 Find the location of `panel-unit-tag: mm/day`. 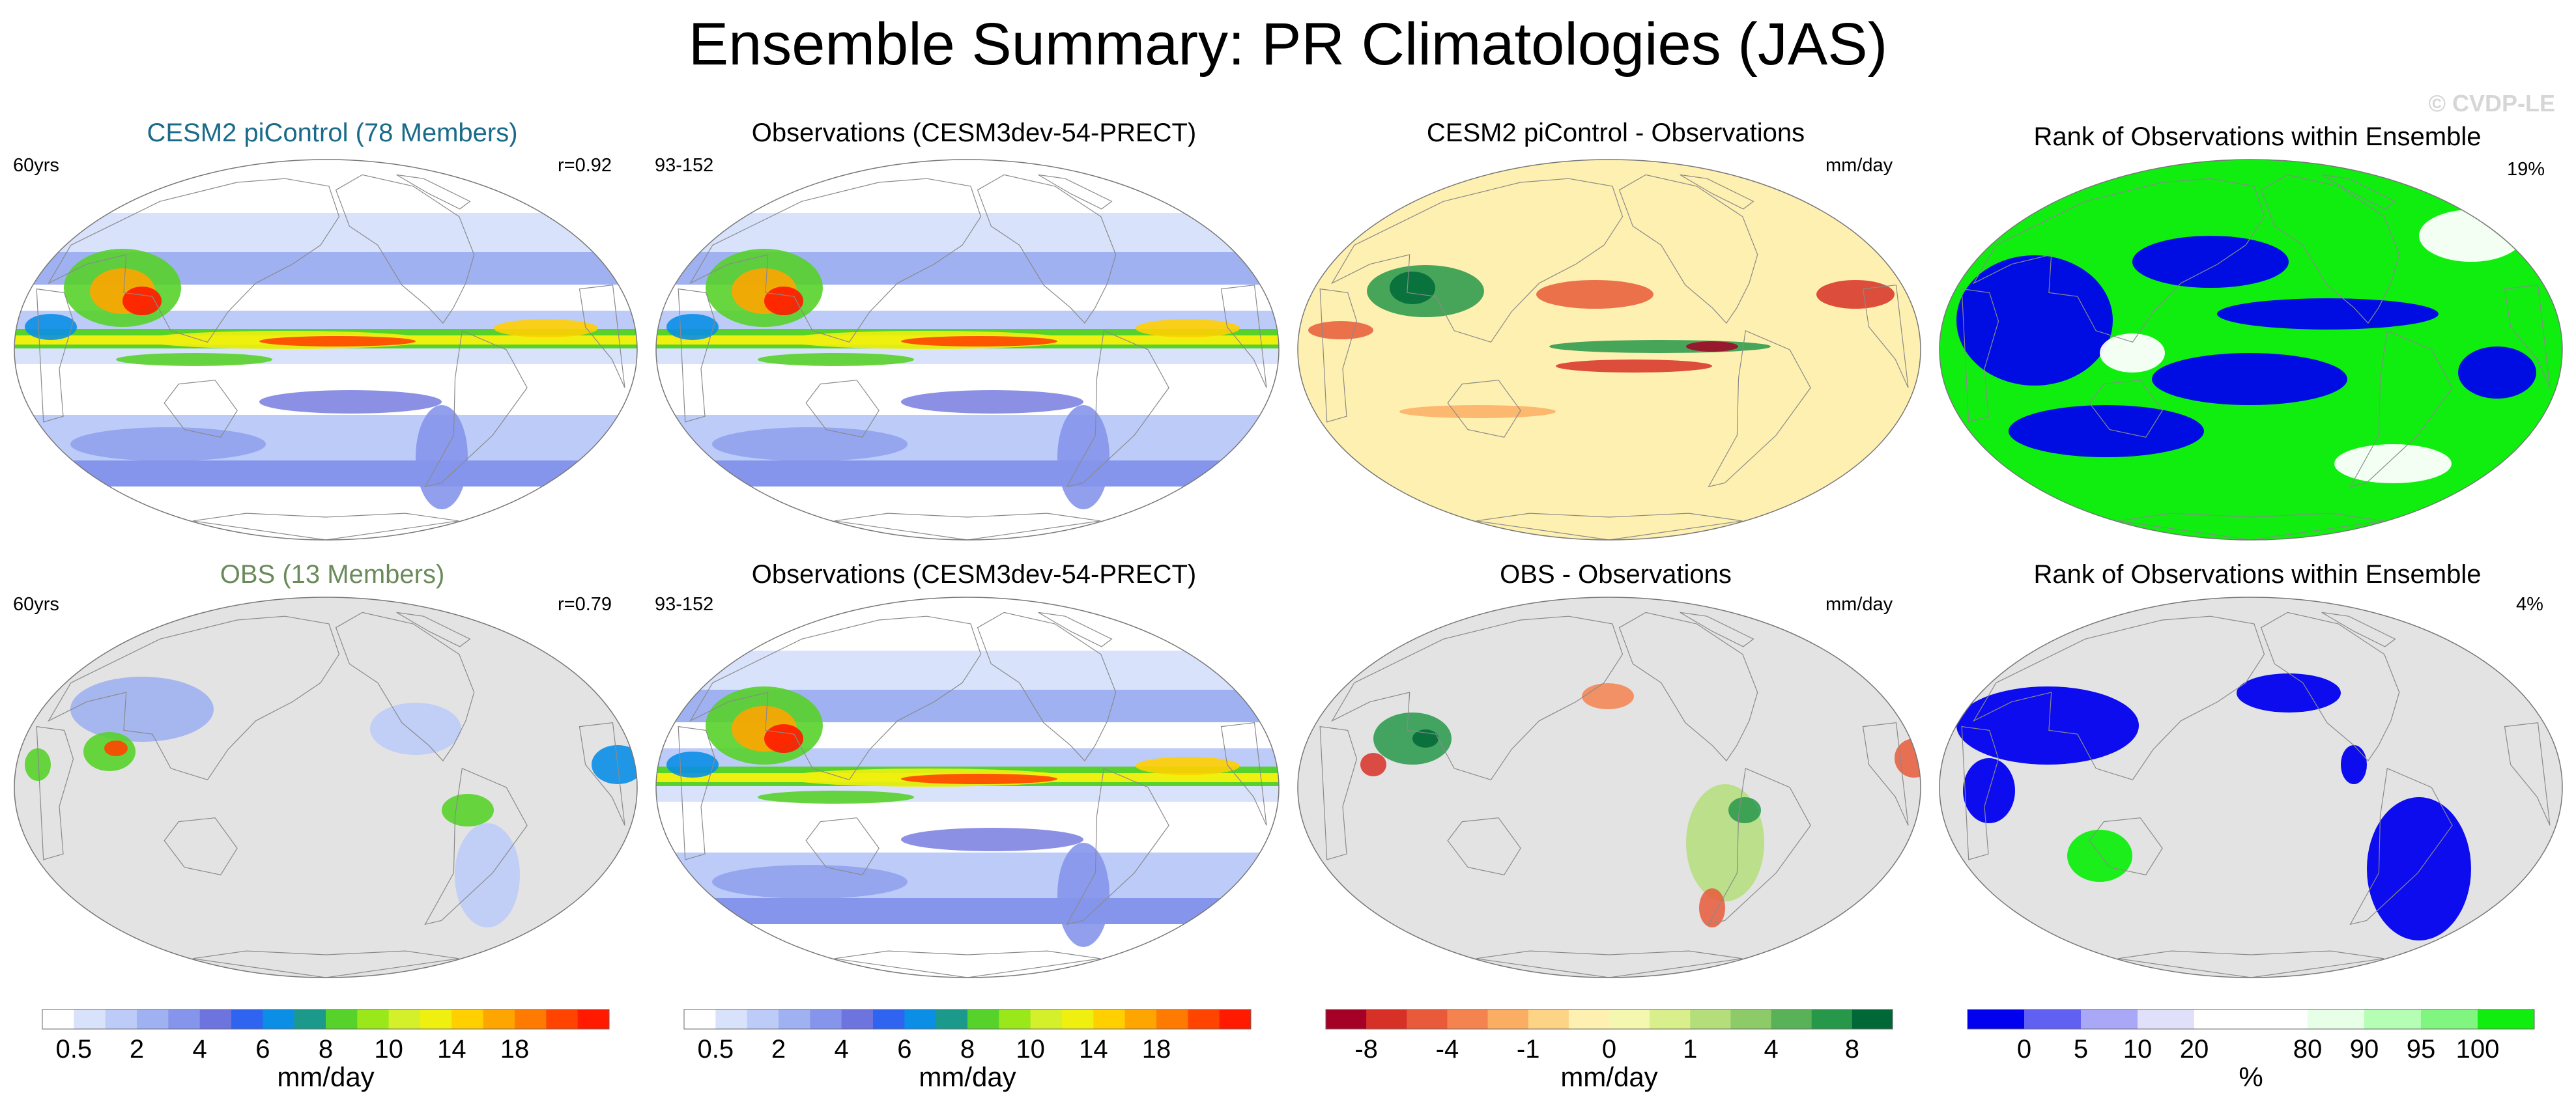

panel-unit-tag: mm/day is located at coordinates (1859, 165).